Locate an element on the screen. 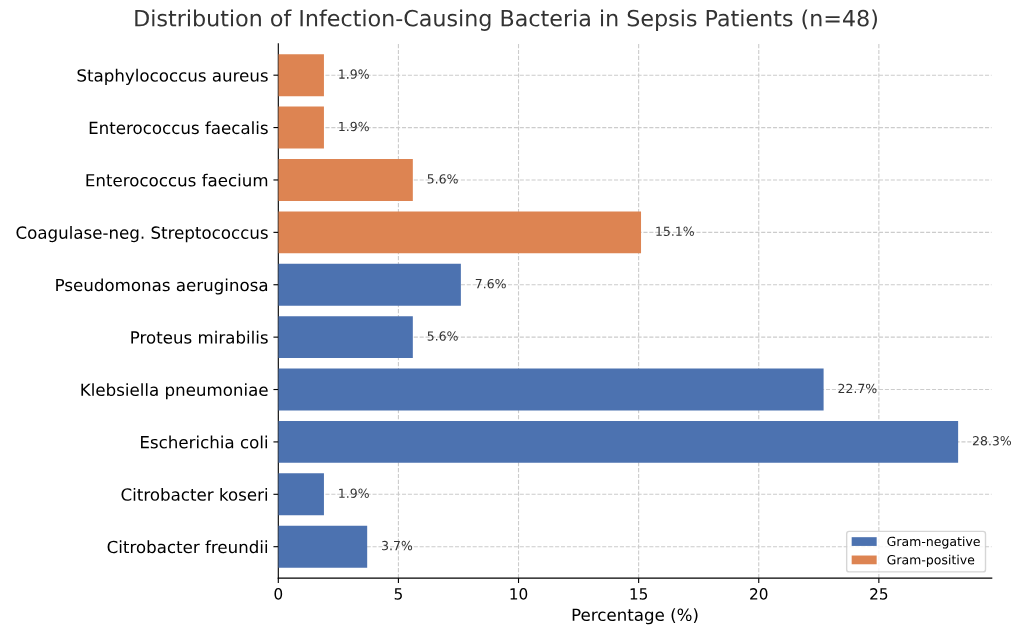 Image resolution: width=1012 pixels, height=625 pixels. x-axis-title: Percentage (%) is located at coordinates (635, 616).